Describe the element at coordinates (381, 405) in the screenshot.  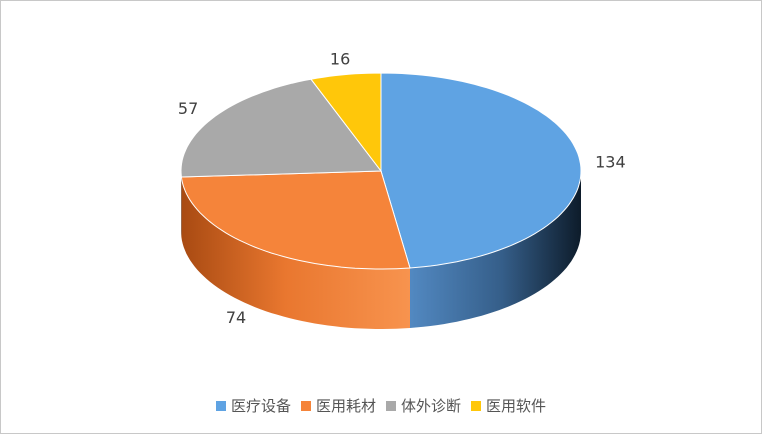
I see `legend: 医疗设备 医用耗材 体外诊断 医用软件` at that location.